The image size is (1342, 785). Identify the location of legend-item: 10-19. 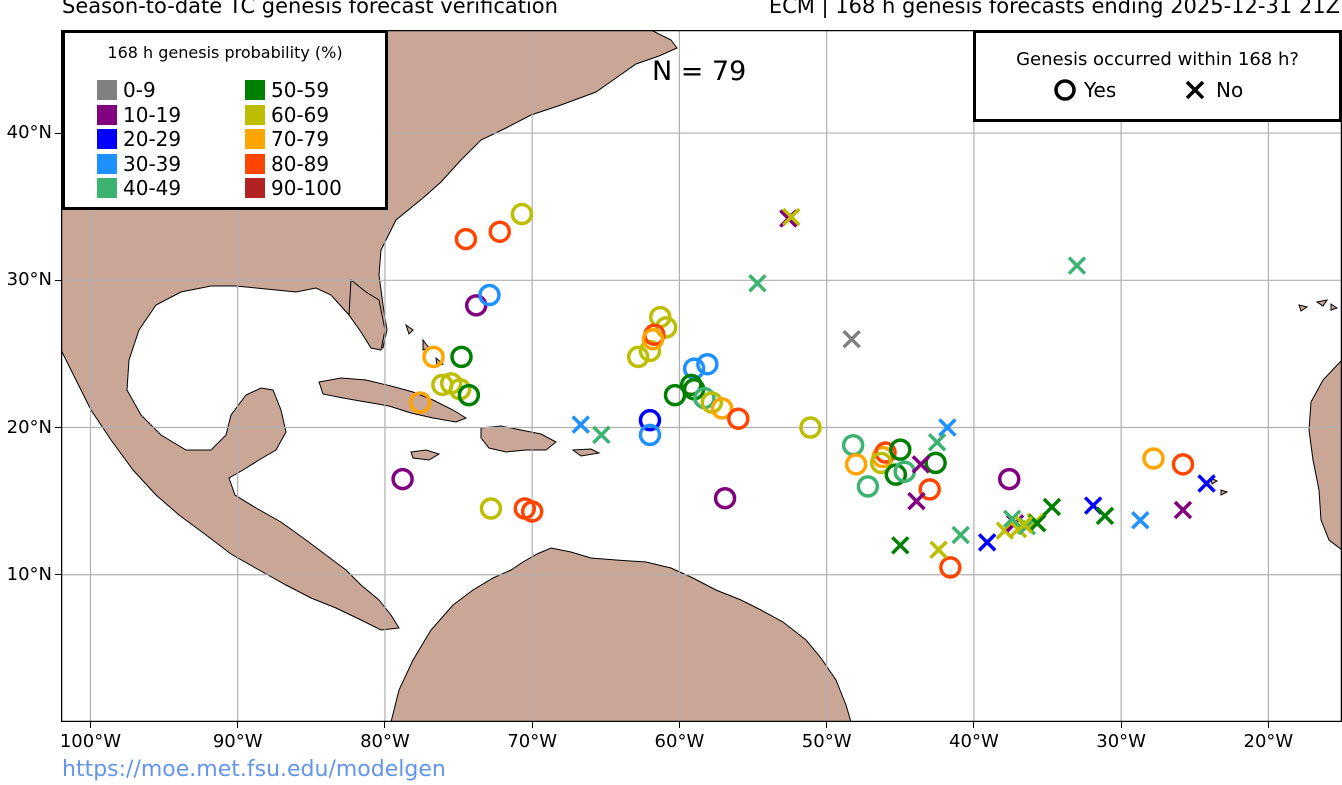
(139, 114).